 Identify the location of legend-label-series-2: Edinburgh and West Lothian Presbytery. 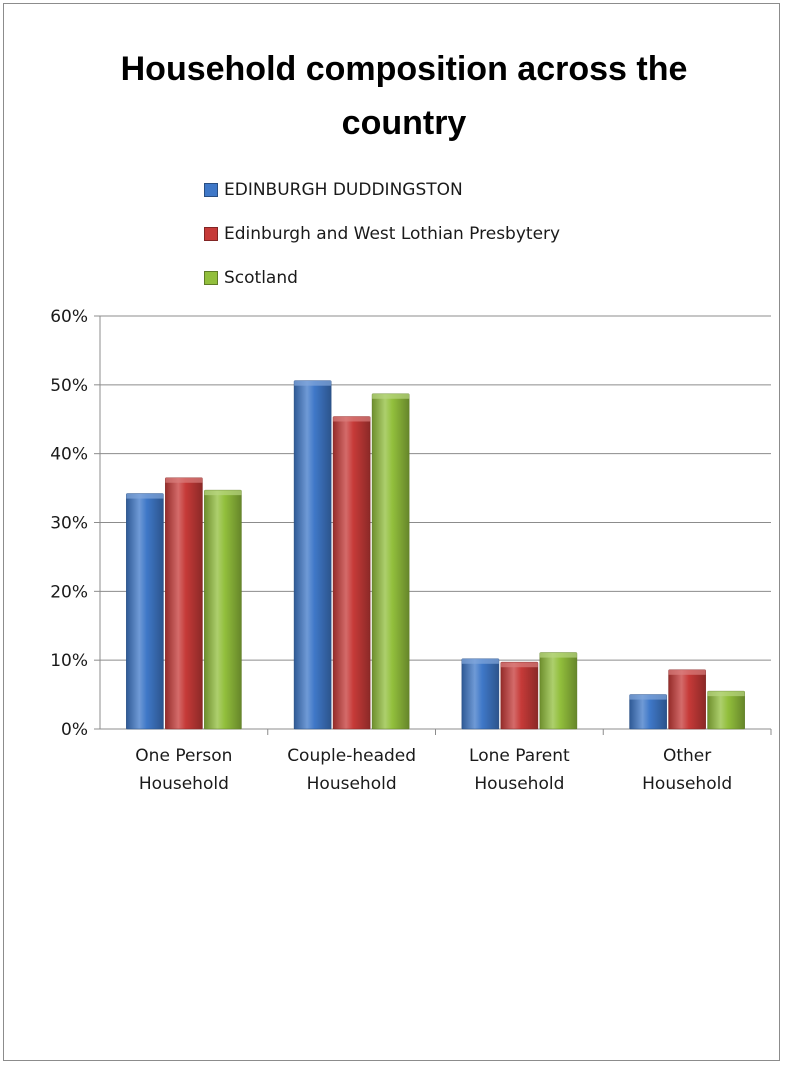
(392, 234).